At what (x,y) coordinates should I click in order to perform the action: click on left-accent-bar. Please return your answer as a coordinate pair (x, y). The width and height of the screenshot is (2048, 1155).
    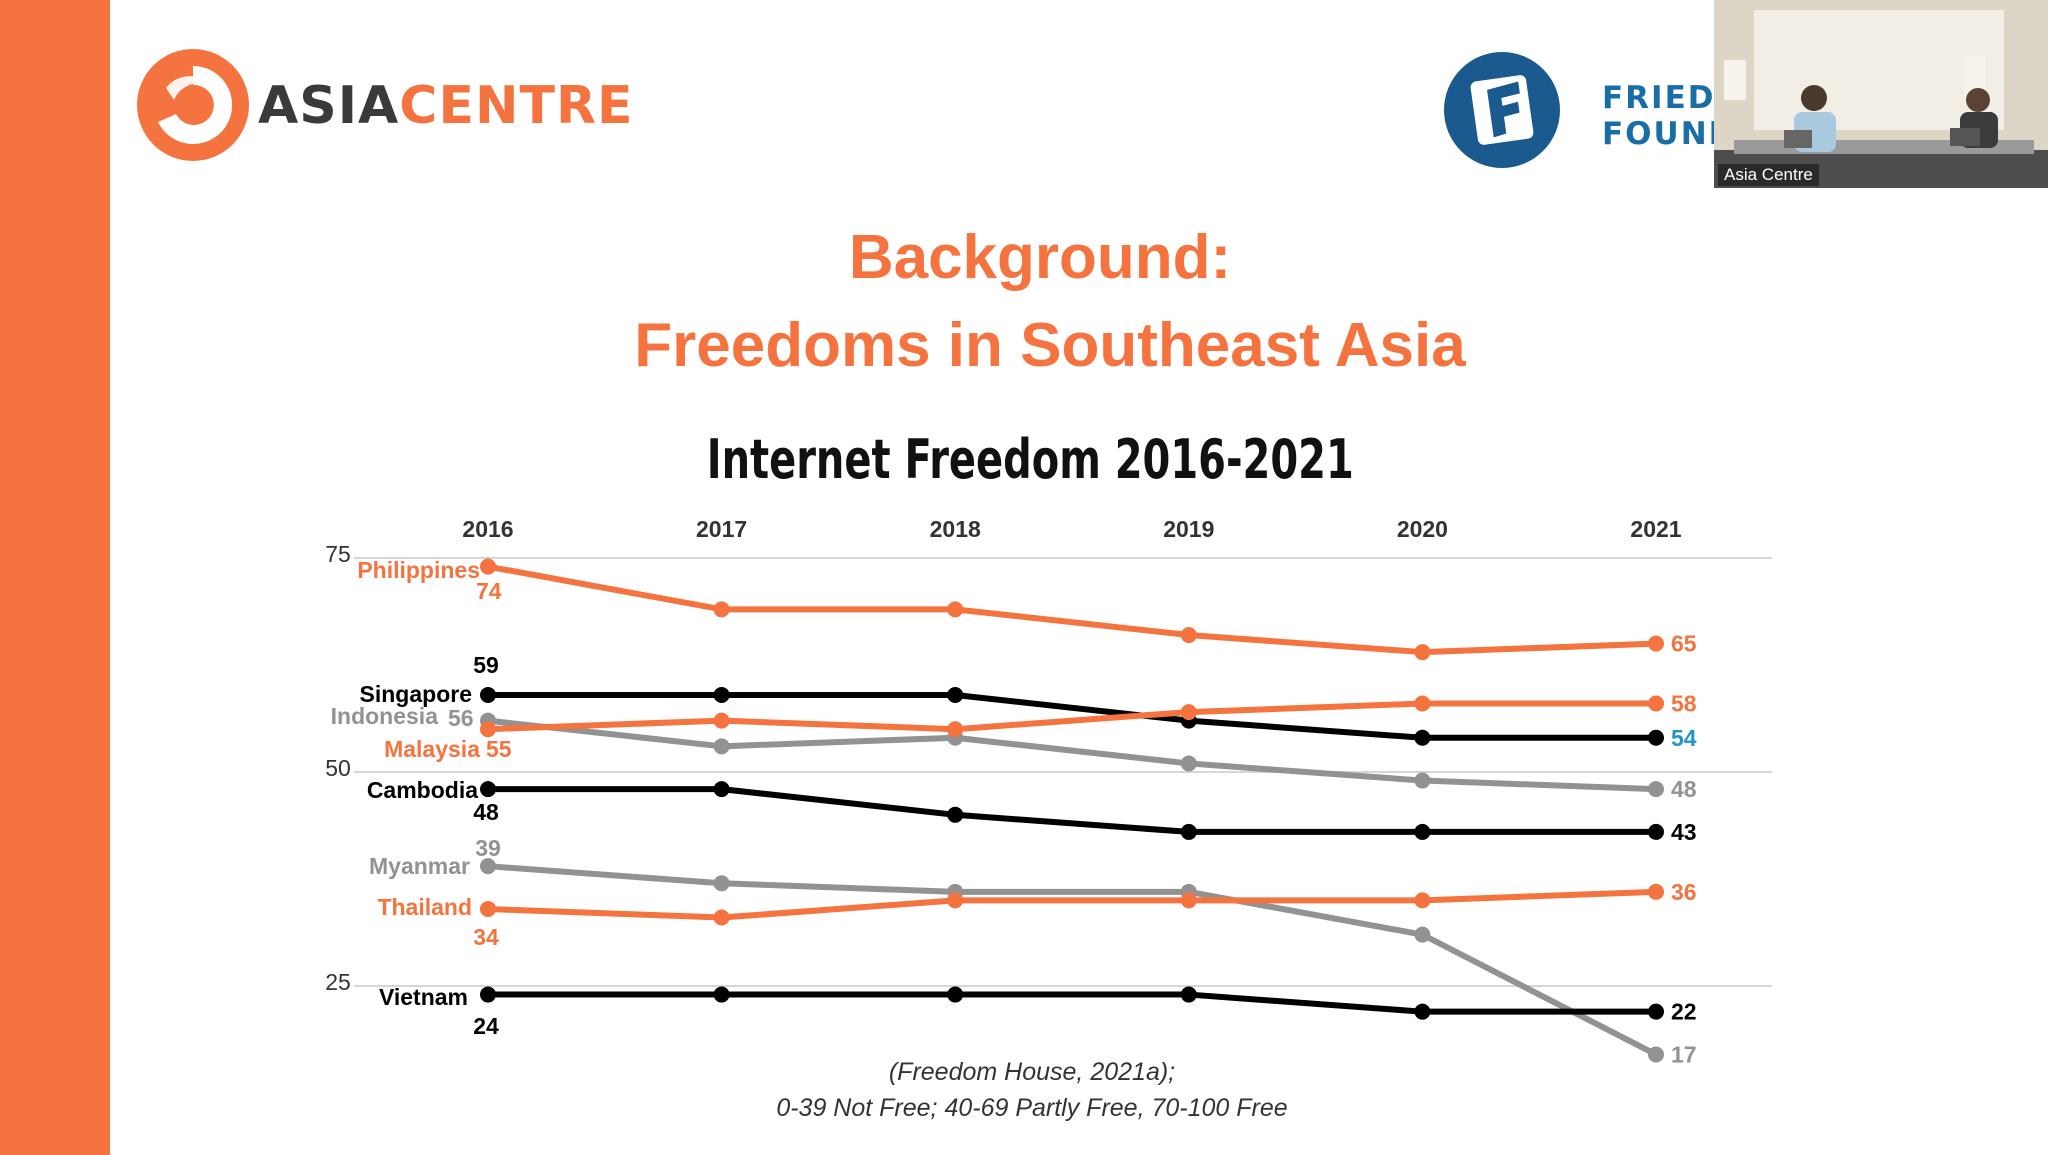
    Looking at the image, I should click on (55, 577).